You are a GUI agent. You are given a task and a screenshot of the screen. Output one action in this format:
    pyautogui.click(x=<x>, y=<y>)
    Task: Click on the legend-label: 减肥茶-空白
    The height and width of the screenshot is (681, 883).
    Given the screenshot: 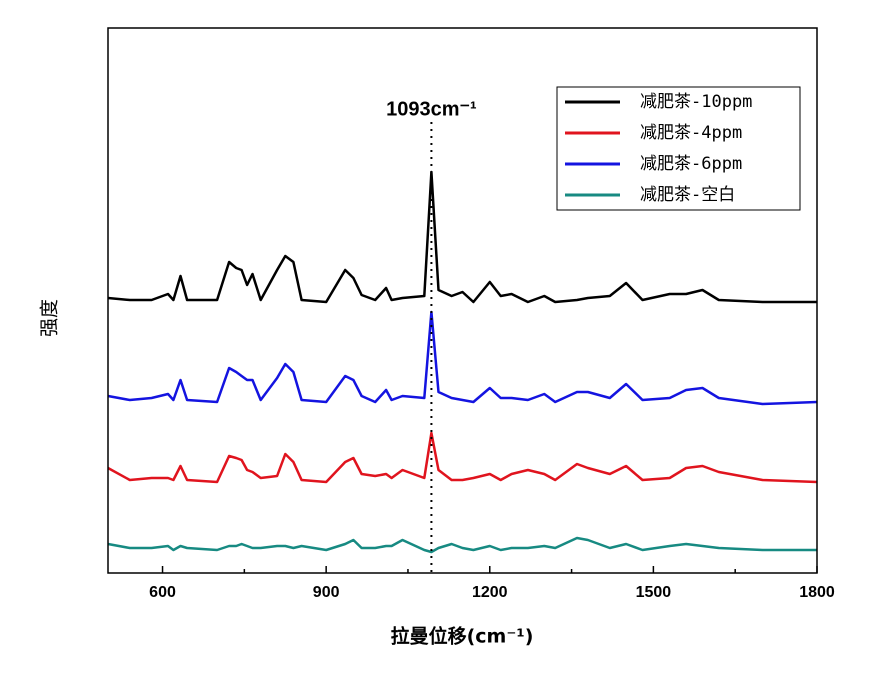 What is the action you would take?
    pyautogui.click(x=687, y=195)
    